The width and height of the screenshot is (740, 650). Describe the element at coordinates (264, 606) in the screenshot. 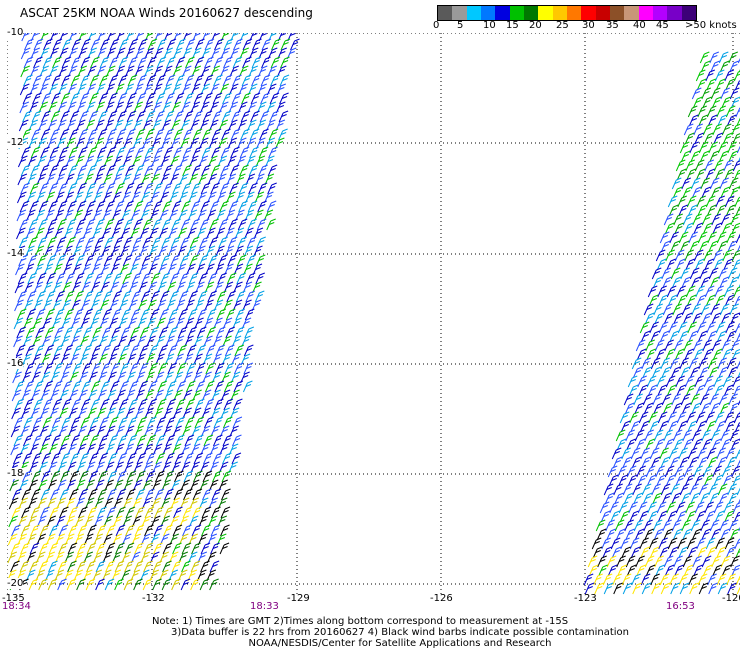

I see `time-label: 18:33` at that location.